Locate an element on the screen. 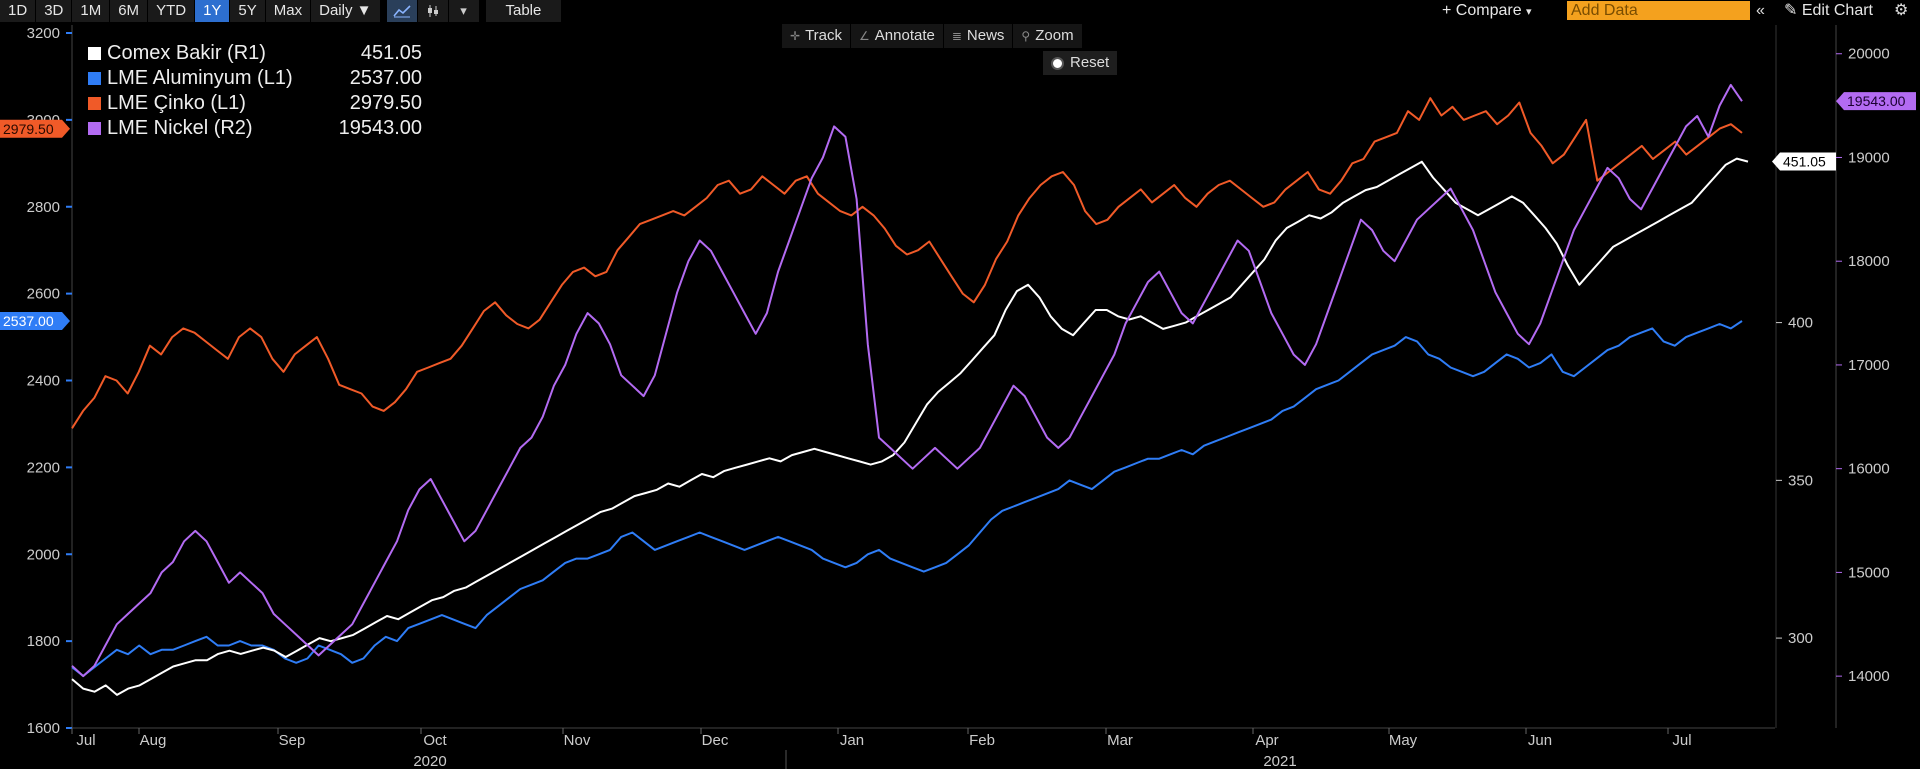 The width and height of the screenshot is (1920, 769). line-chart-icon is located at coordinates (402, 11).